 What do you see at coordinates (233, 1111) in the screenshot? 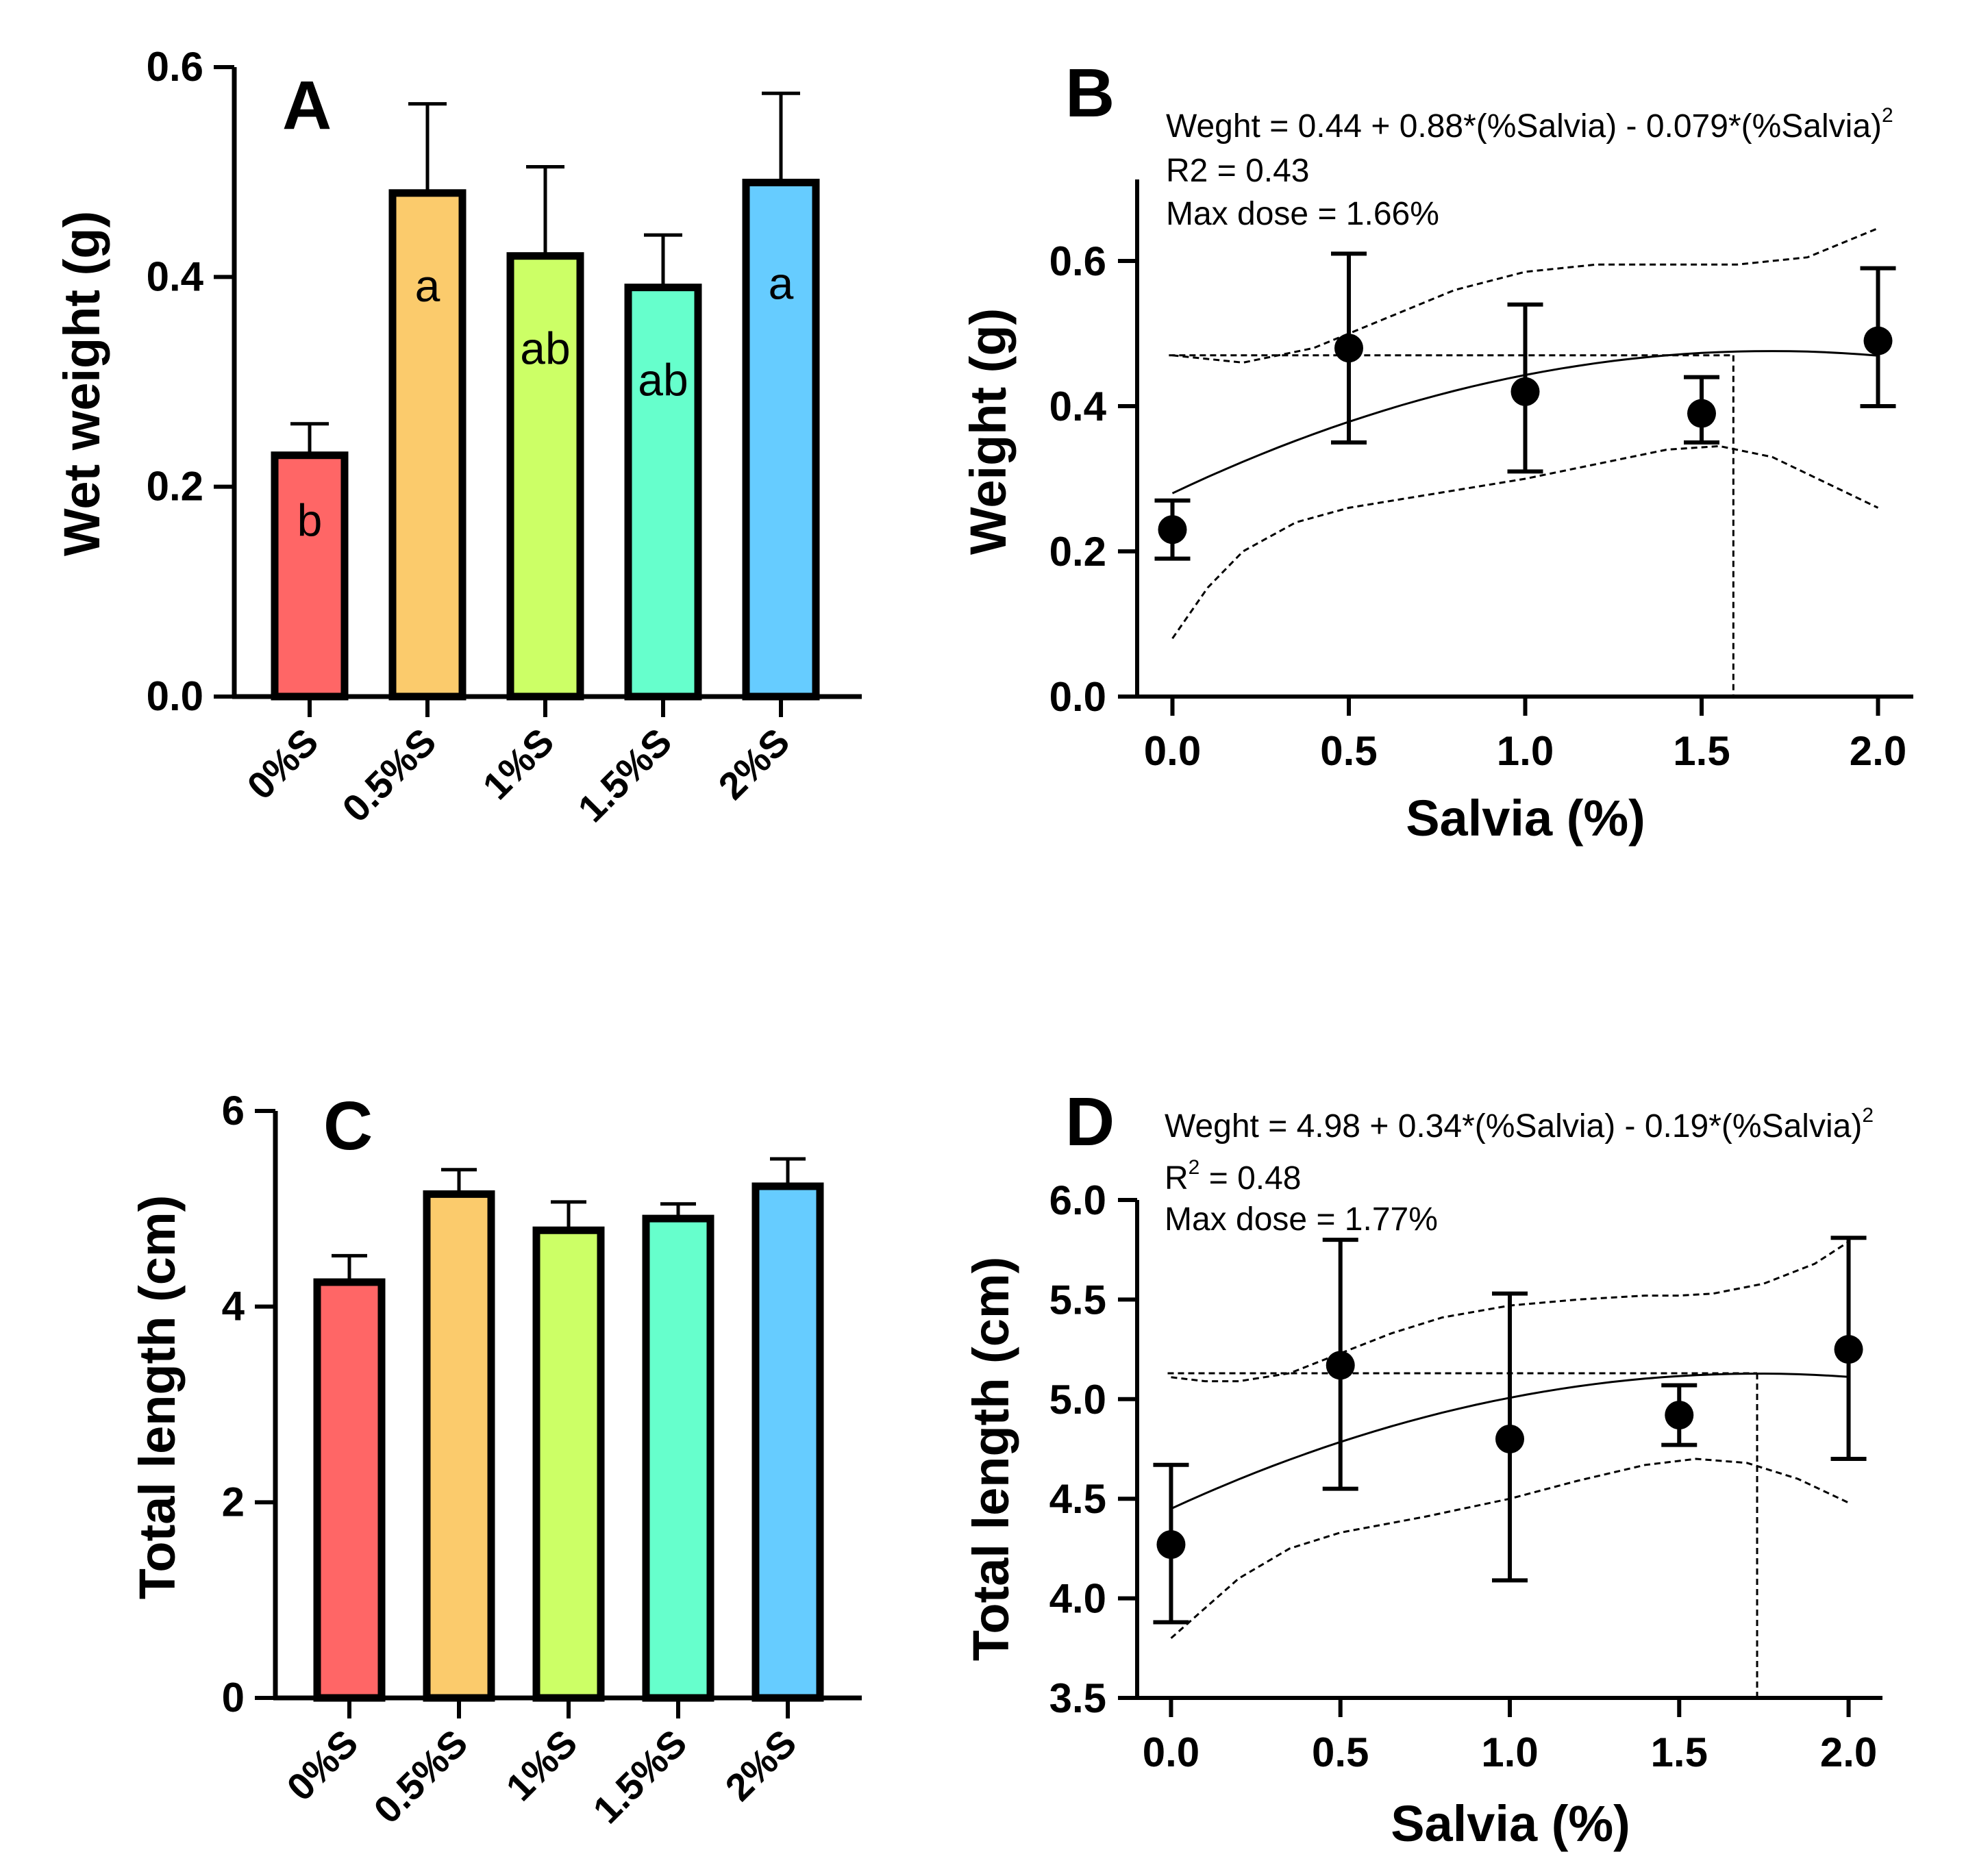
I see `y-tick-label: 6` at bounding box center [233, 1111].